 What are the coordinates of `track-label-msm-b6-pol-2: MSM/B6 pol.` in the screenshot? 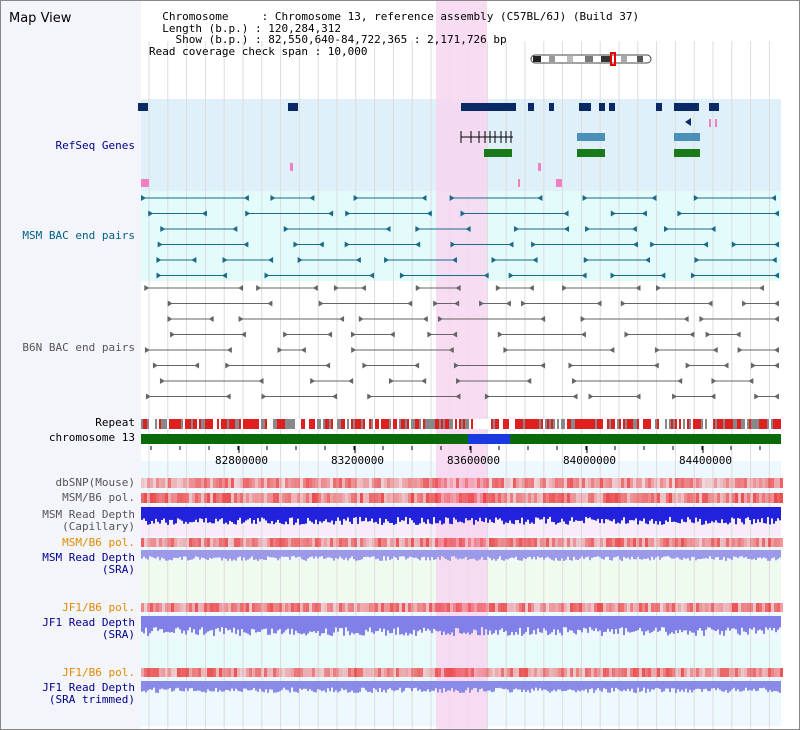 It's located at (98, 542).